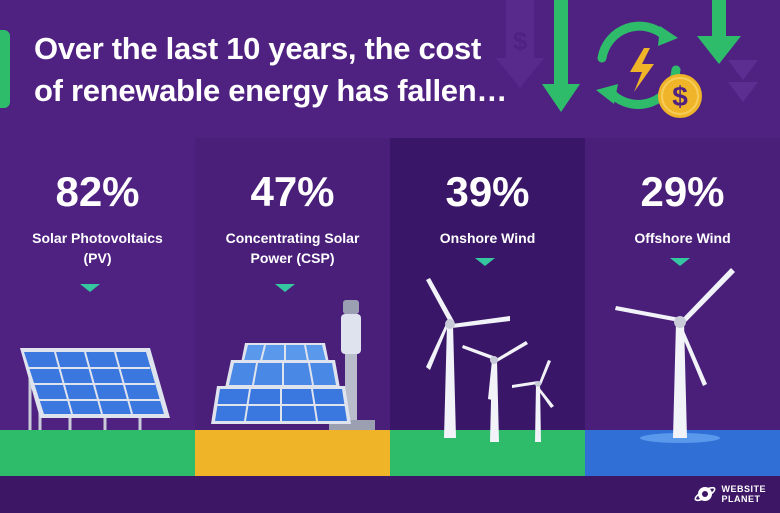  Describe the element at coordinates (561, 56) in the screenshot. I see `down-arrow-icon` at that location.